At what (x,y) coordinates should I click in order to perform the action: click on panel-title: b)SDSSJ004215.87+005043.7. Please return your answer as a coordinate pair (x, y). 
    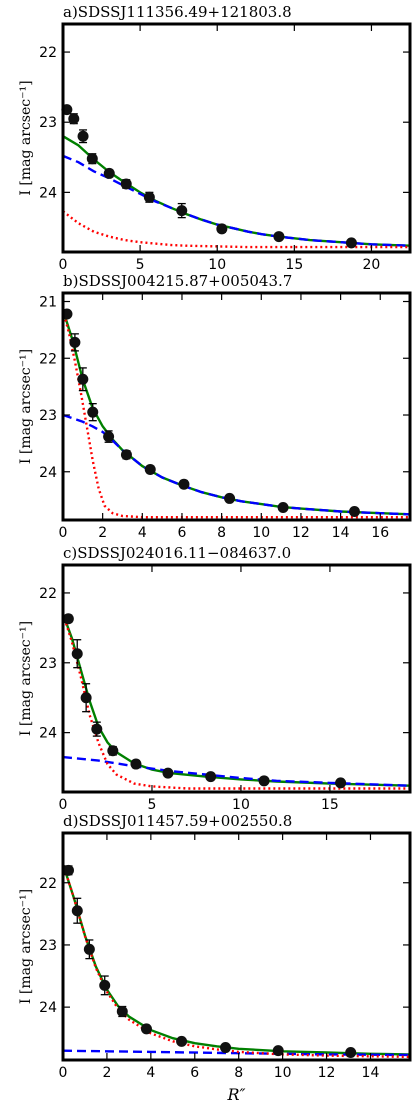
    Looking at the image, I should click on (177, 281).